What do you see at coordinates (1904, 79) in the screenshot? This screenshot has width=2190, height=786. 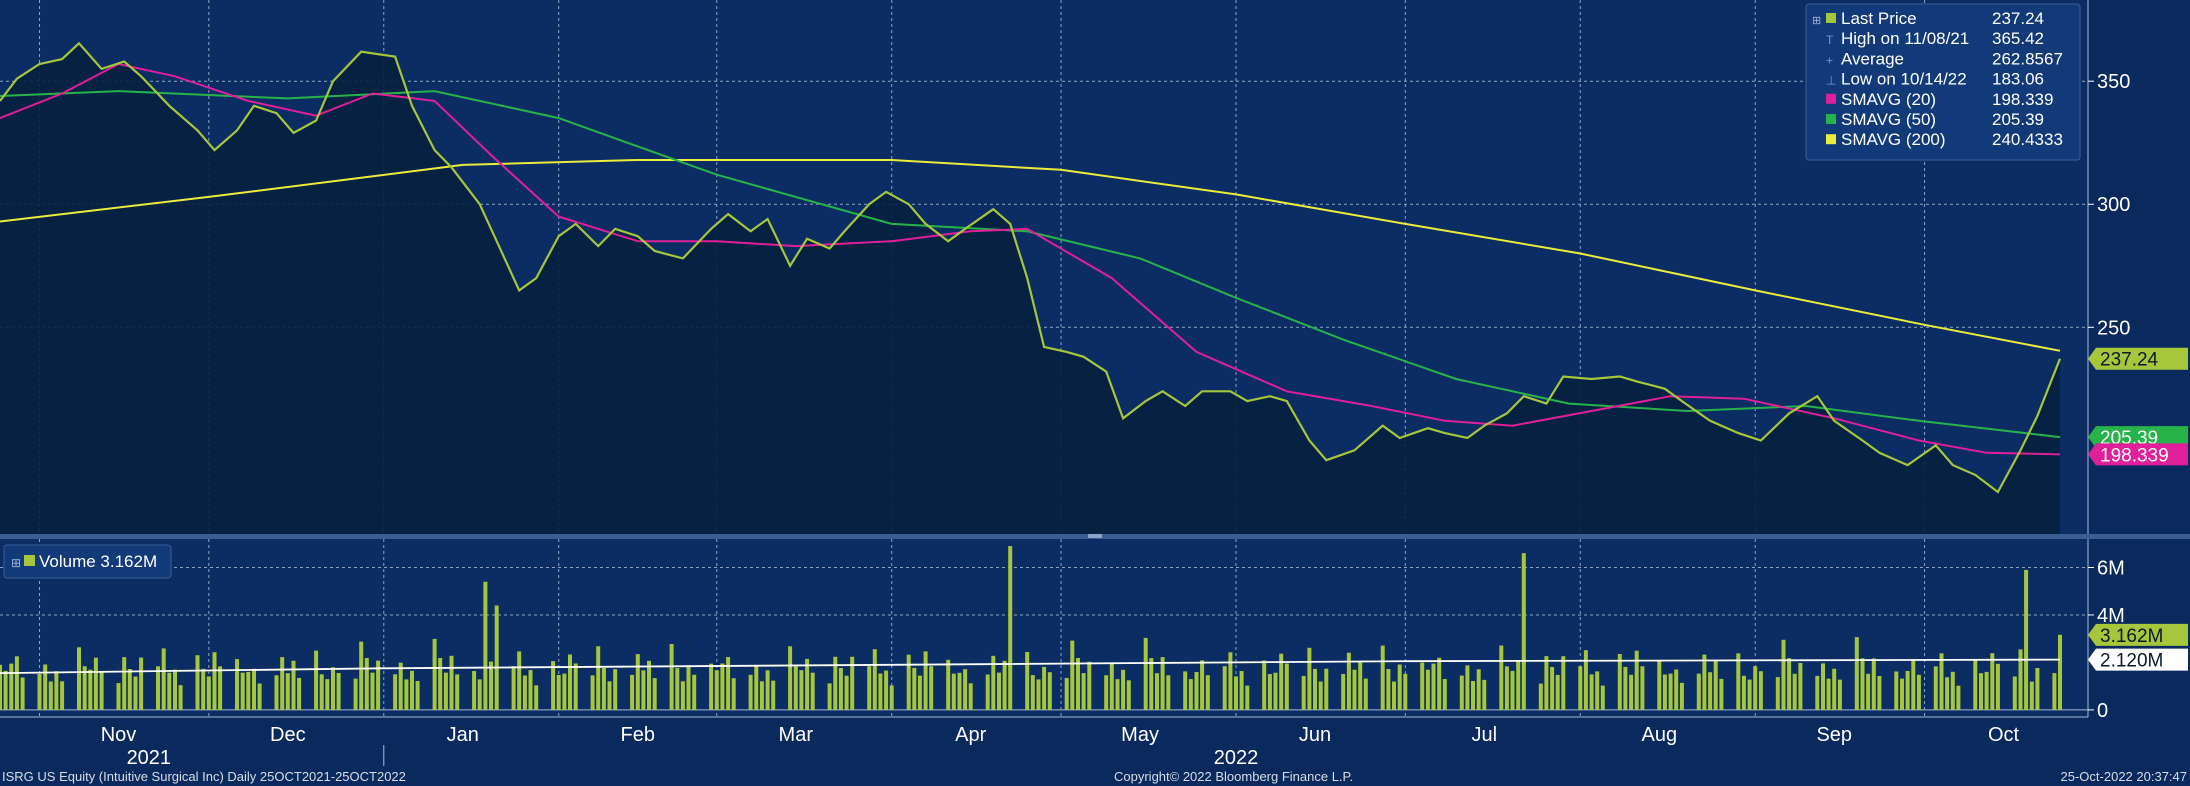 I see `legend-label: Low on 10/14/22` at bounding box center [1904, 79].